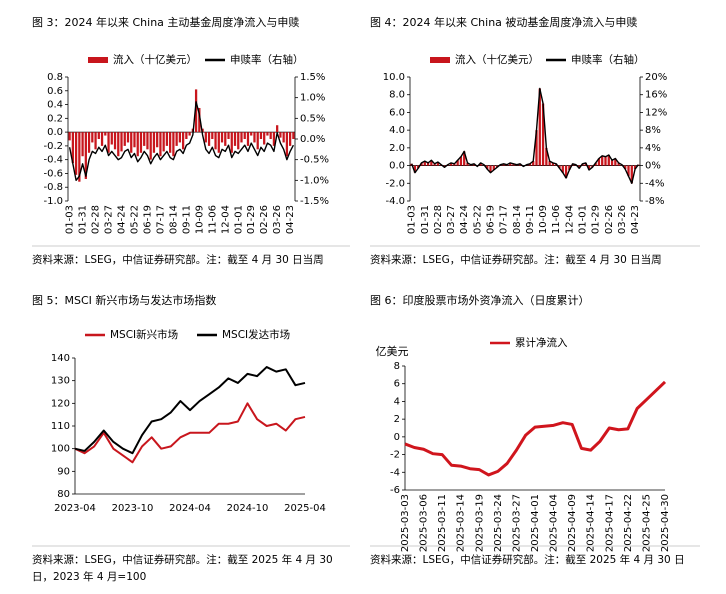 The height and width of the screenshot is (594, 726). What do you see at coordinates (554, 523) in the screenshot?
I see `x-tick-label: 2025-04-04` at bounding box center [554, 523].